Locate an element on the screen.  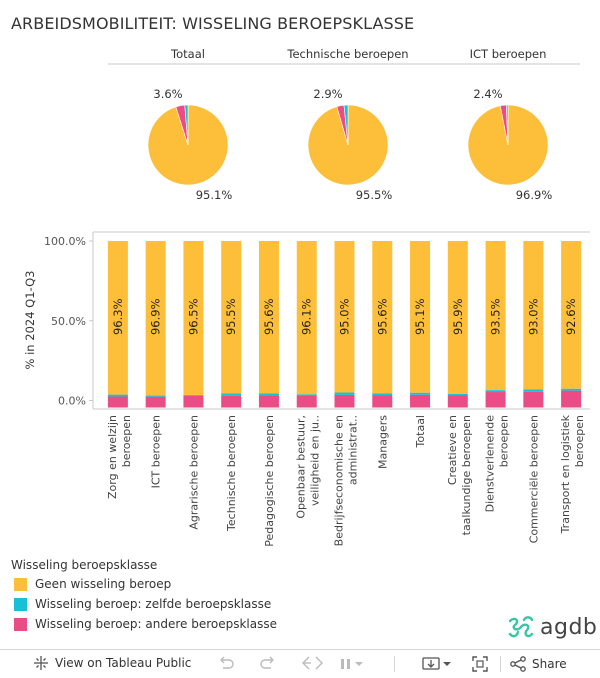
legend-item-andere: Wisseling beroep: andere beroepsklasse is located at coordinates (145, 624).